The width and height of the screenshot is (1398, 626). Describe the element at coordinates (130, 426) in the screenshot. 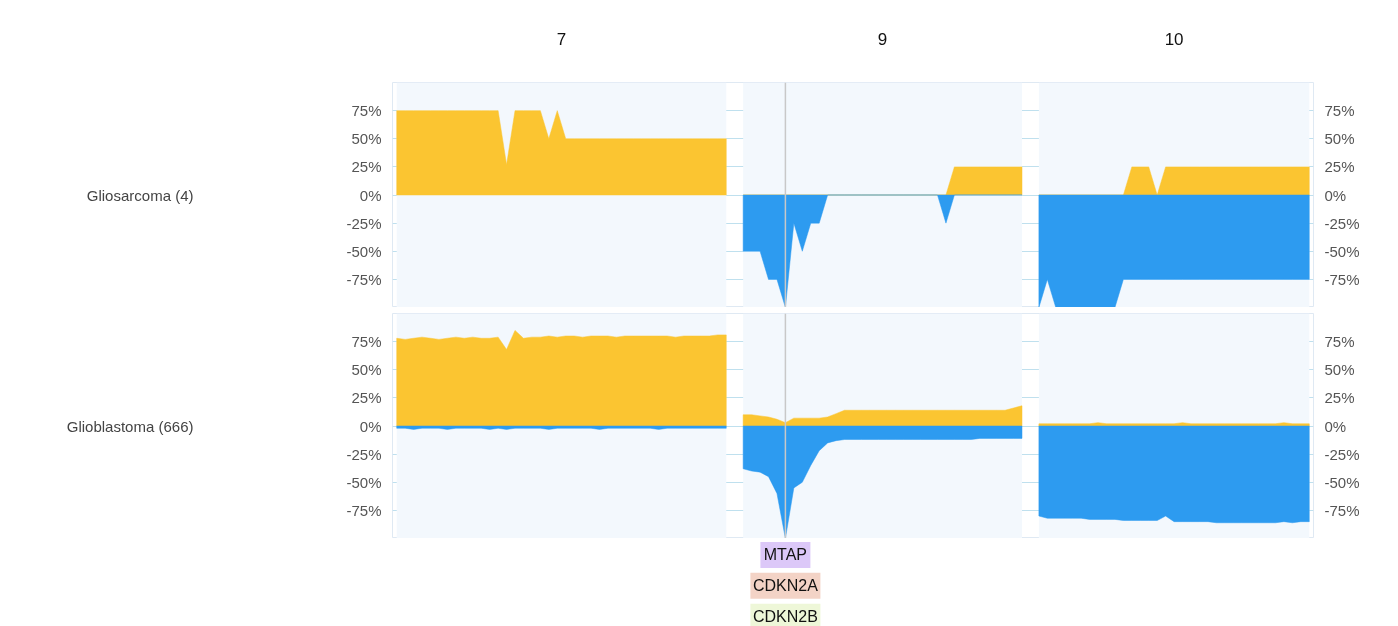

I see `y-axis-title: Glioblastoma (666)` at that location.